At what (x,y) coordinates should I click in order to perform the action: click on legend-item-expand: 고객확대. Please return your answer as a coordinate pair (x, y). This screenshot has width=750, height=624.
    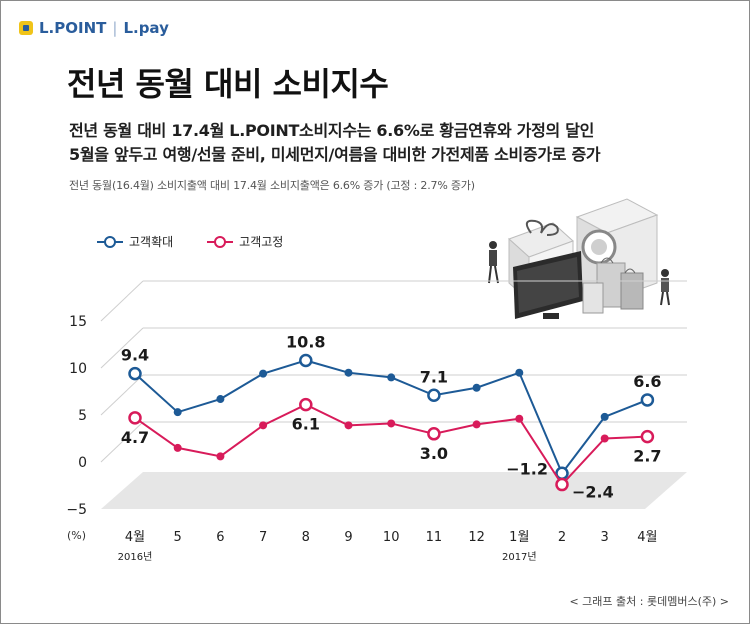
    Looking at the image, I should click on (135, 241).